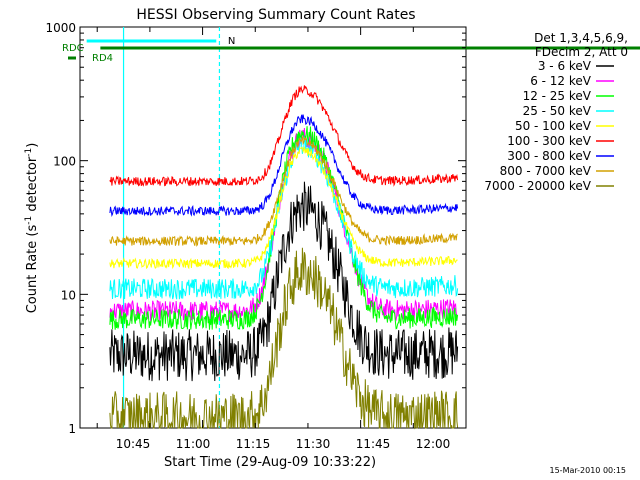 Image resolution: width=640 pixels, height=480 pixels. I want to click on y-tick-label: 1000, so click(60, 28).